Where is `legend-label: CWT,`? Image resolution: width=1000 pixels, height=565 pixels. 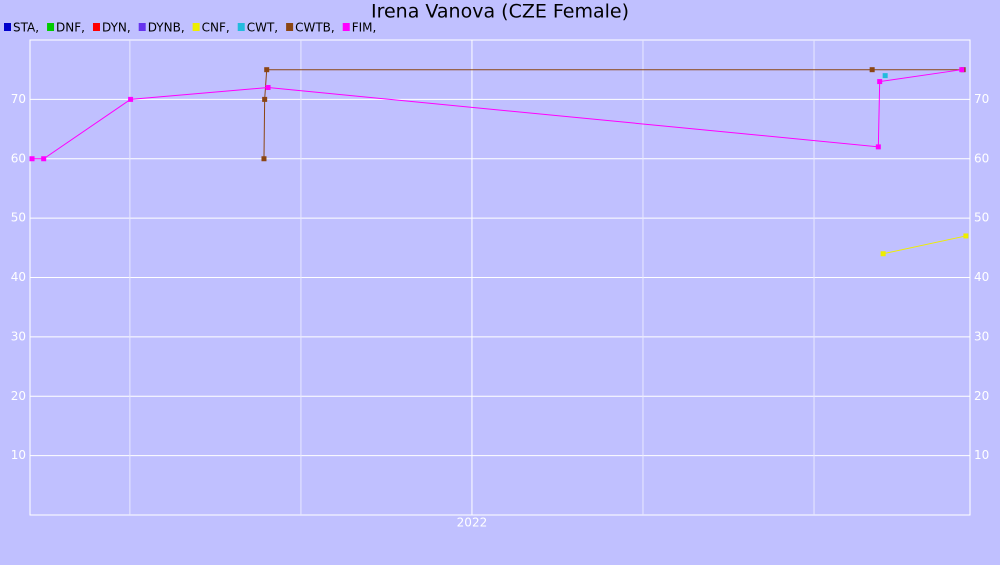 legend-label: CWT, is located at coordinates (262, 28).